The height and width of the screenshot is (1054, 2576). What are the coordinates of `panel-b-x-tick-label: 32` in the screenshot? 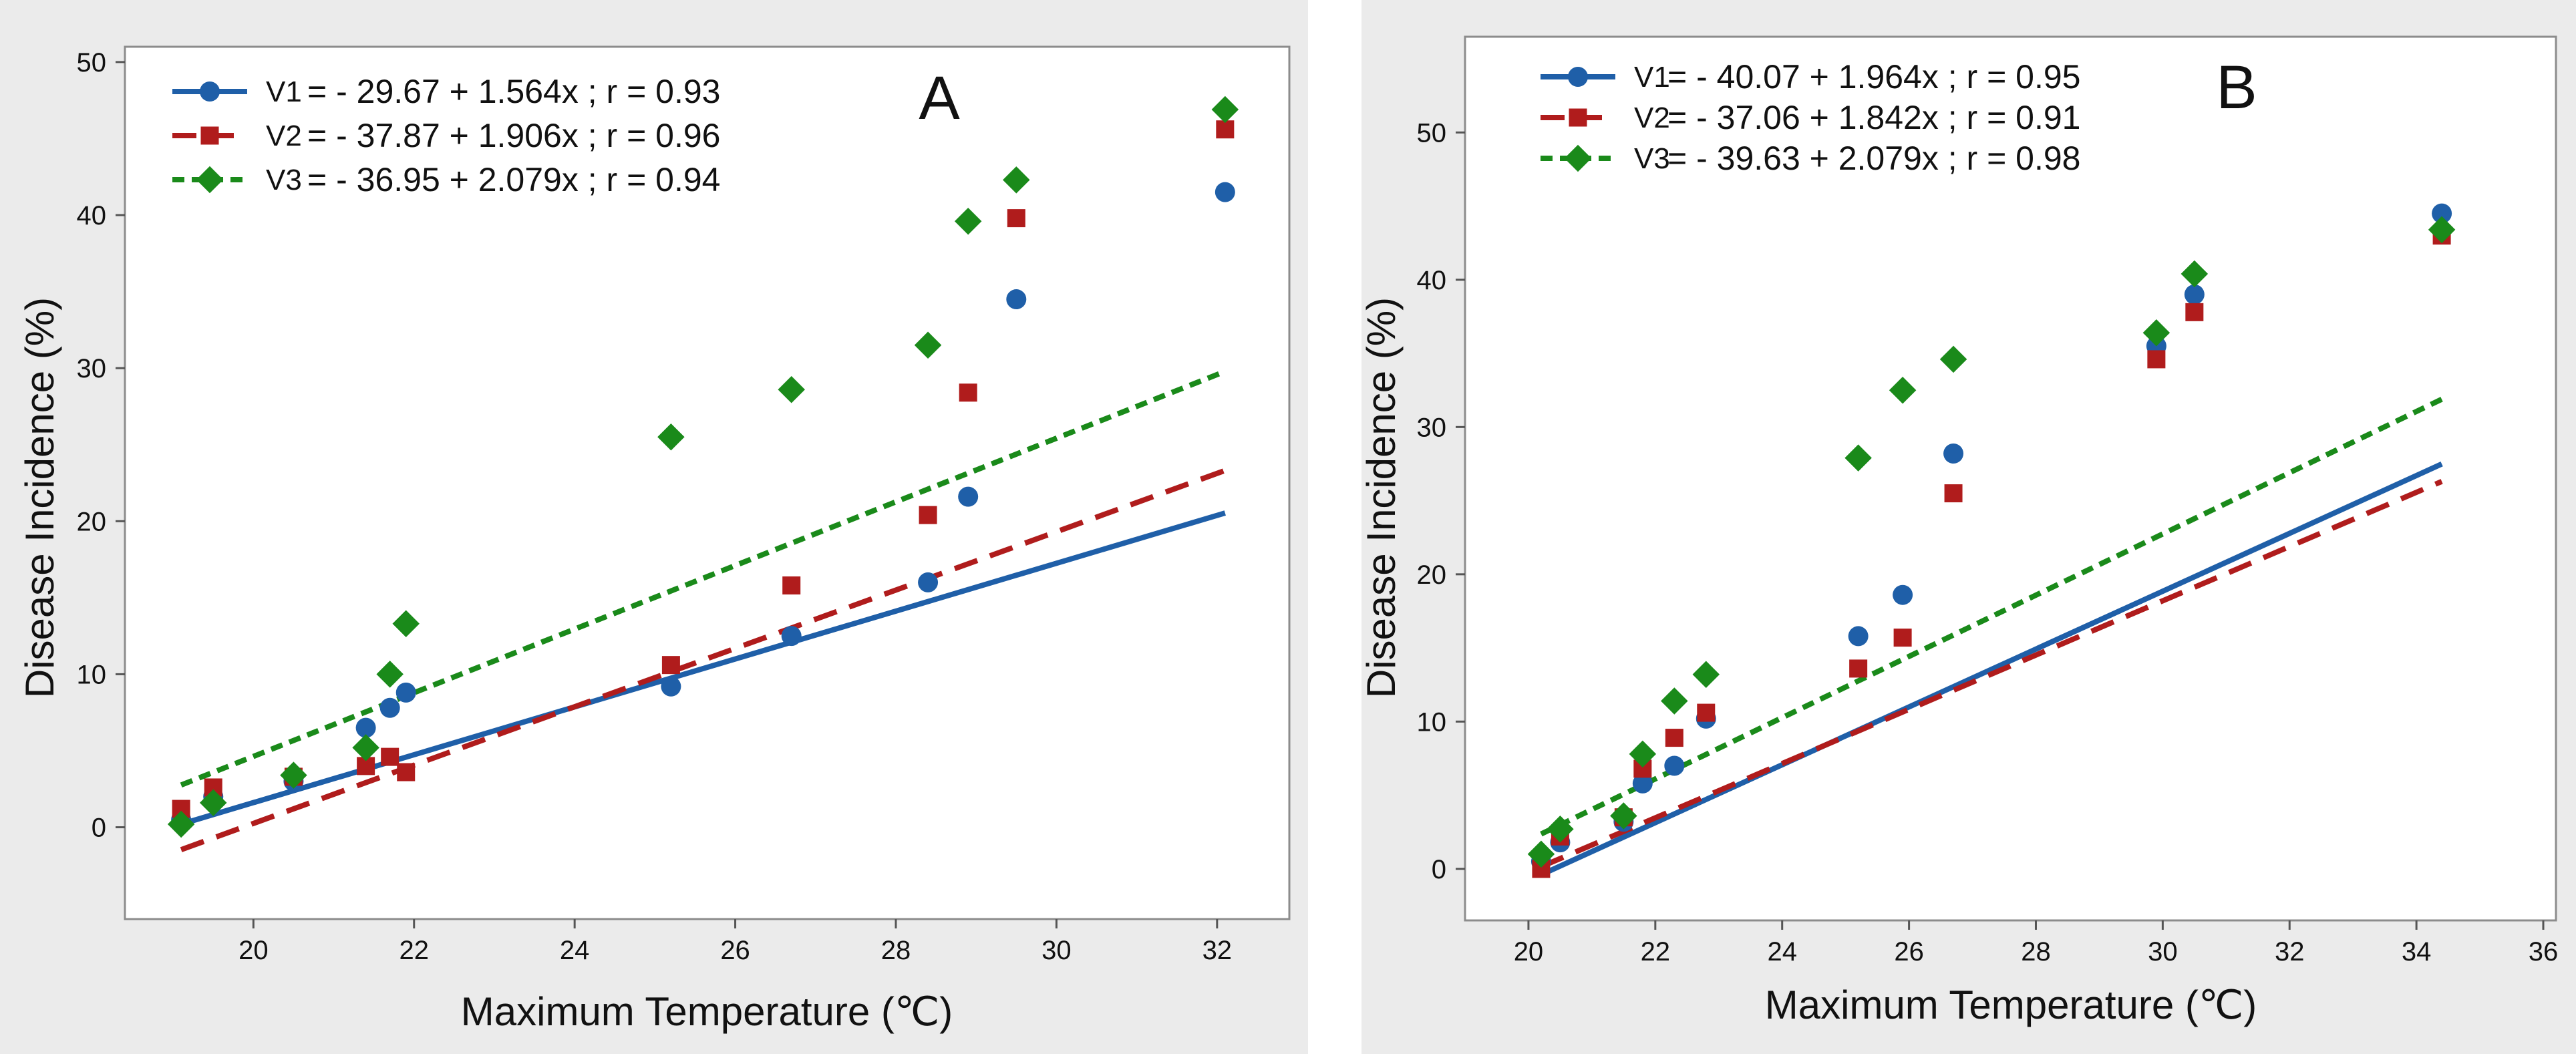 It's located at (2290, 952).